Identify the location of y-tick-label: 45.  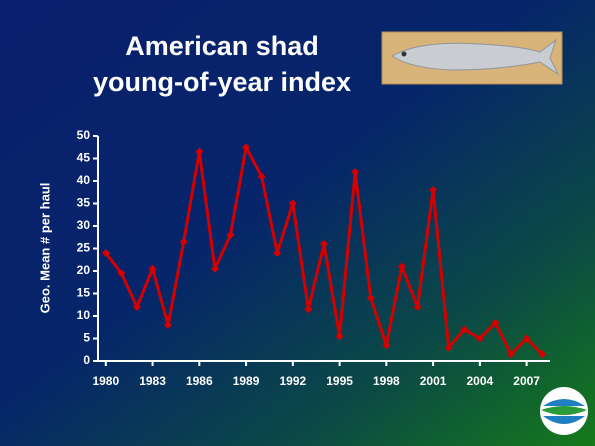
(84, 158).